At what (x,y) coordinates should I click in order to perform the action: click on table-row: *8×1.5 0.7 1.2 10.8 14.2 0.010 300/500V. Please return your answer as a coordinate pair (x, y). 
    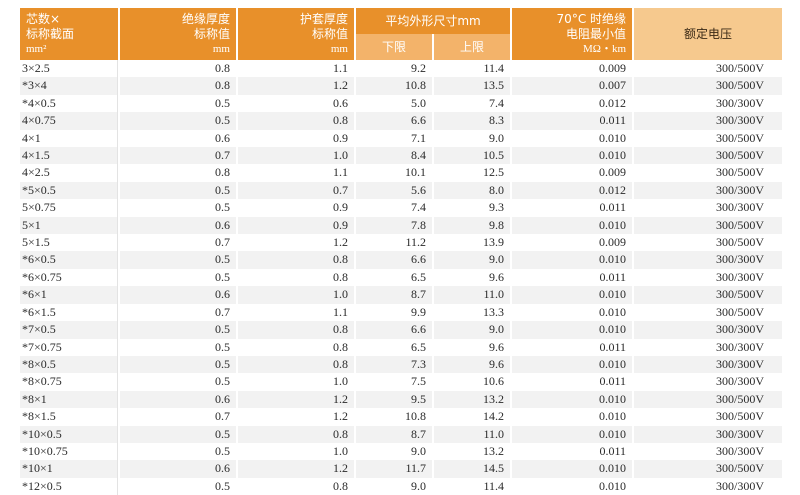
    Looking at the image, I should click on (401, 417).